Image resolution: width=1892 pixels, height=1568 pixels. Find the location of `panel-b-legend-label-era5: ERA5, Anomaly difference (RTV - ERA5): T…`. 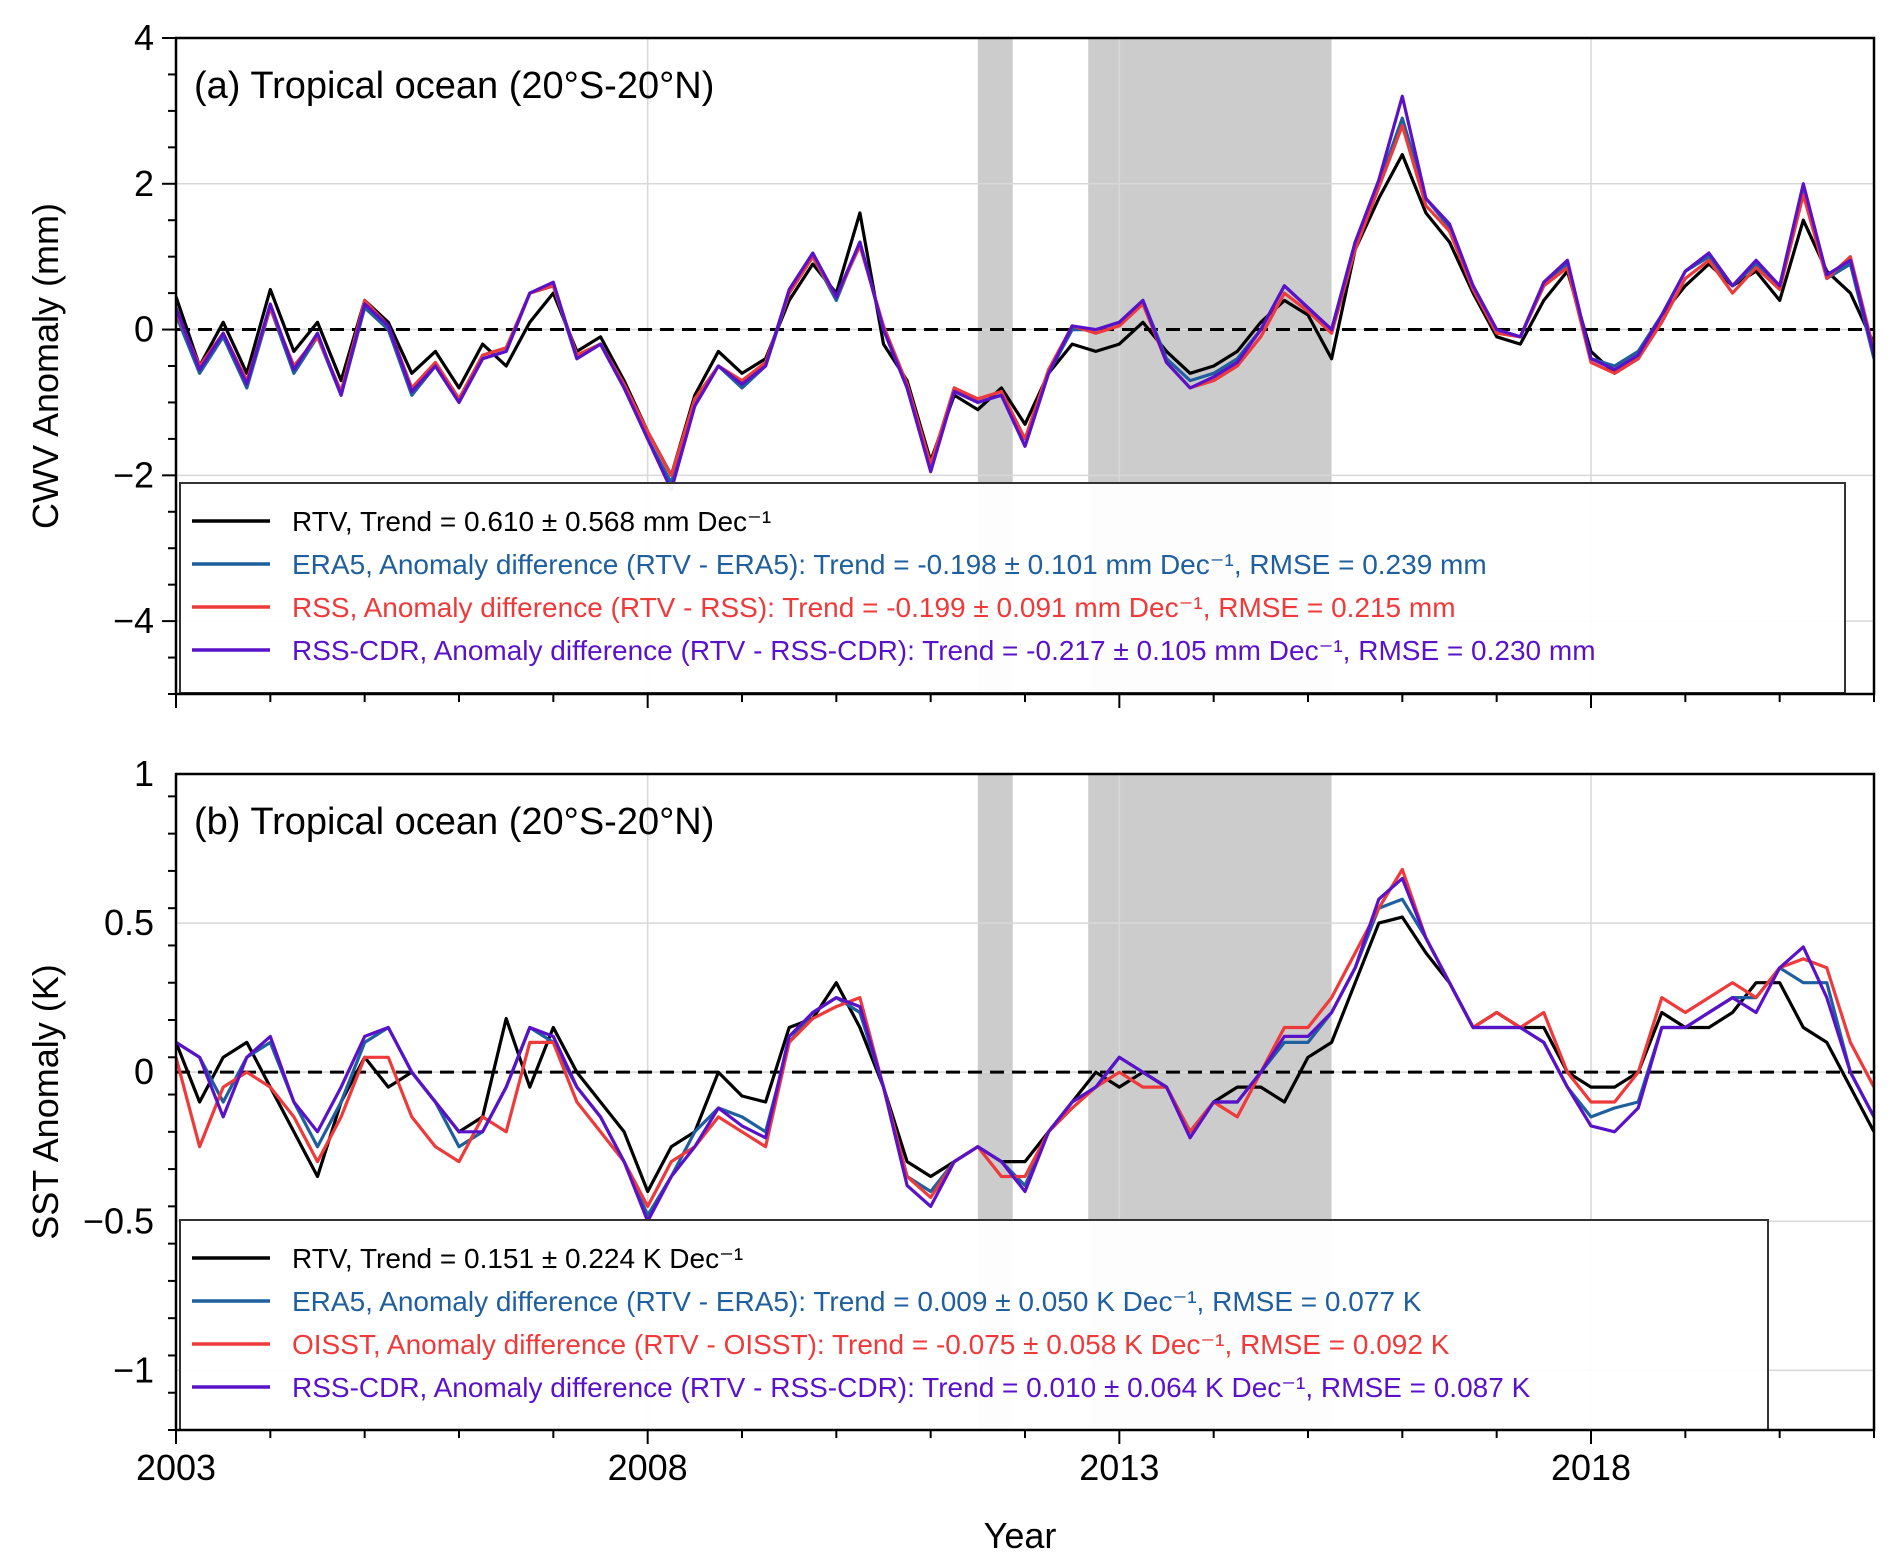

panel-b-legend-label-era5: ERA5, Anomaly difference (RTV - ERA5): T… is located at coordinates (857, 1301).